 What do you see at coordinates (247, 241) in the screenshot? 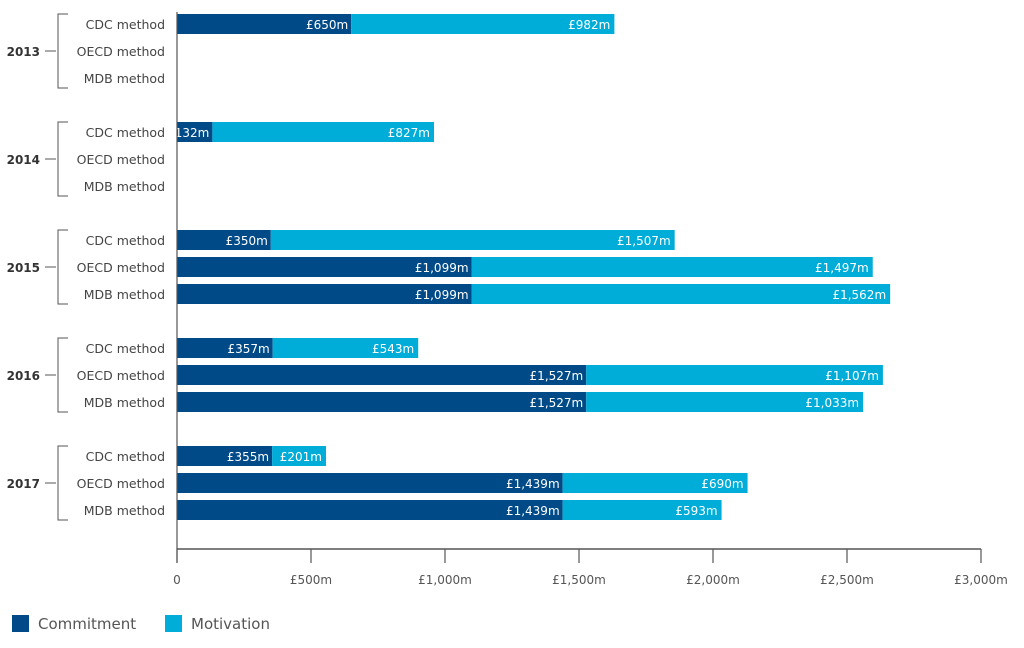
I see `commitment-value-label: £350m` at bounding box center [247, 241].